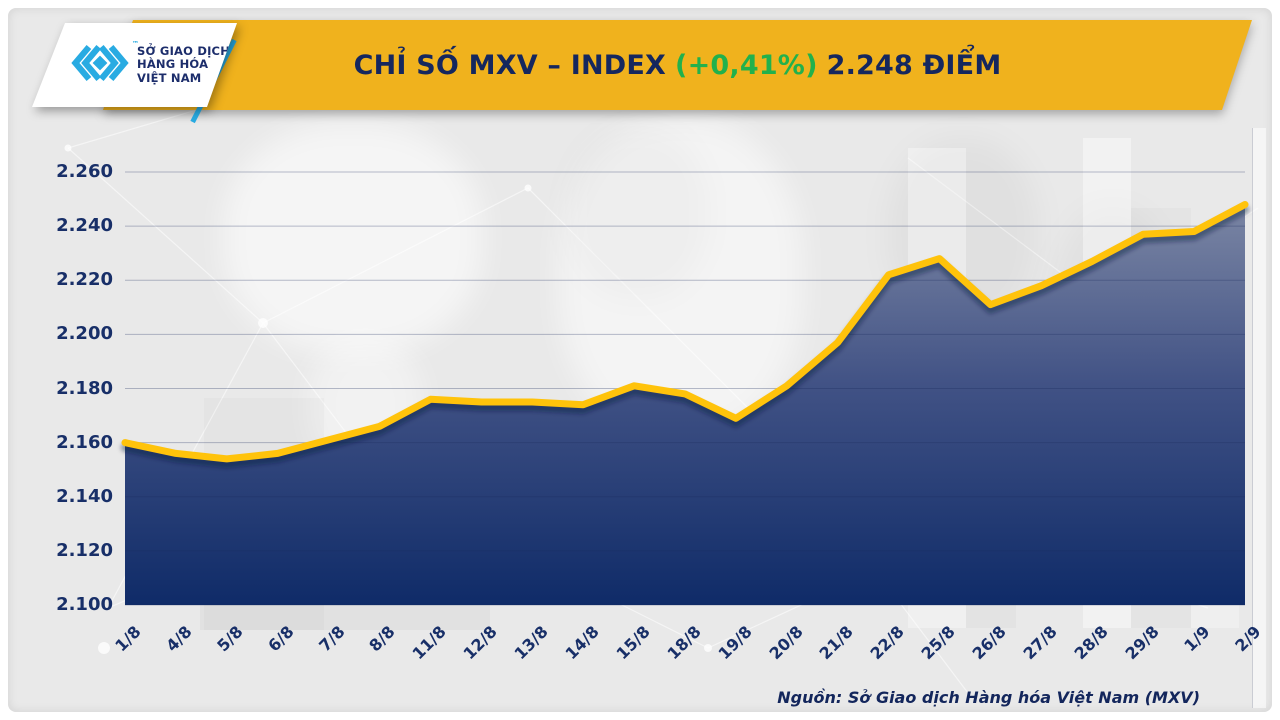 The width and height of the screenshot is (1280, 720). Describe the element at coordinates (746, 65) in the screenshot. I see `chart-title-change: (+0,41%)` at that location.